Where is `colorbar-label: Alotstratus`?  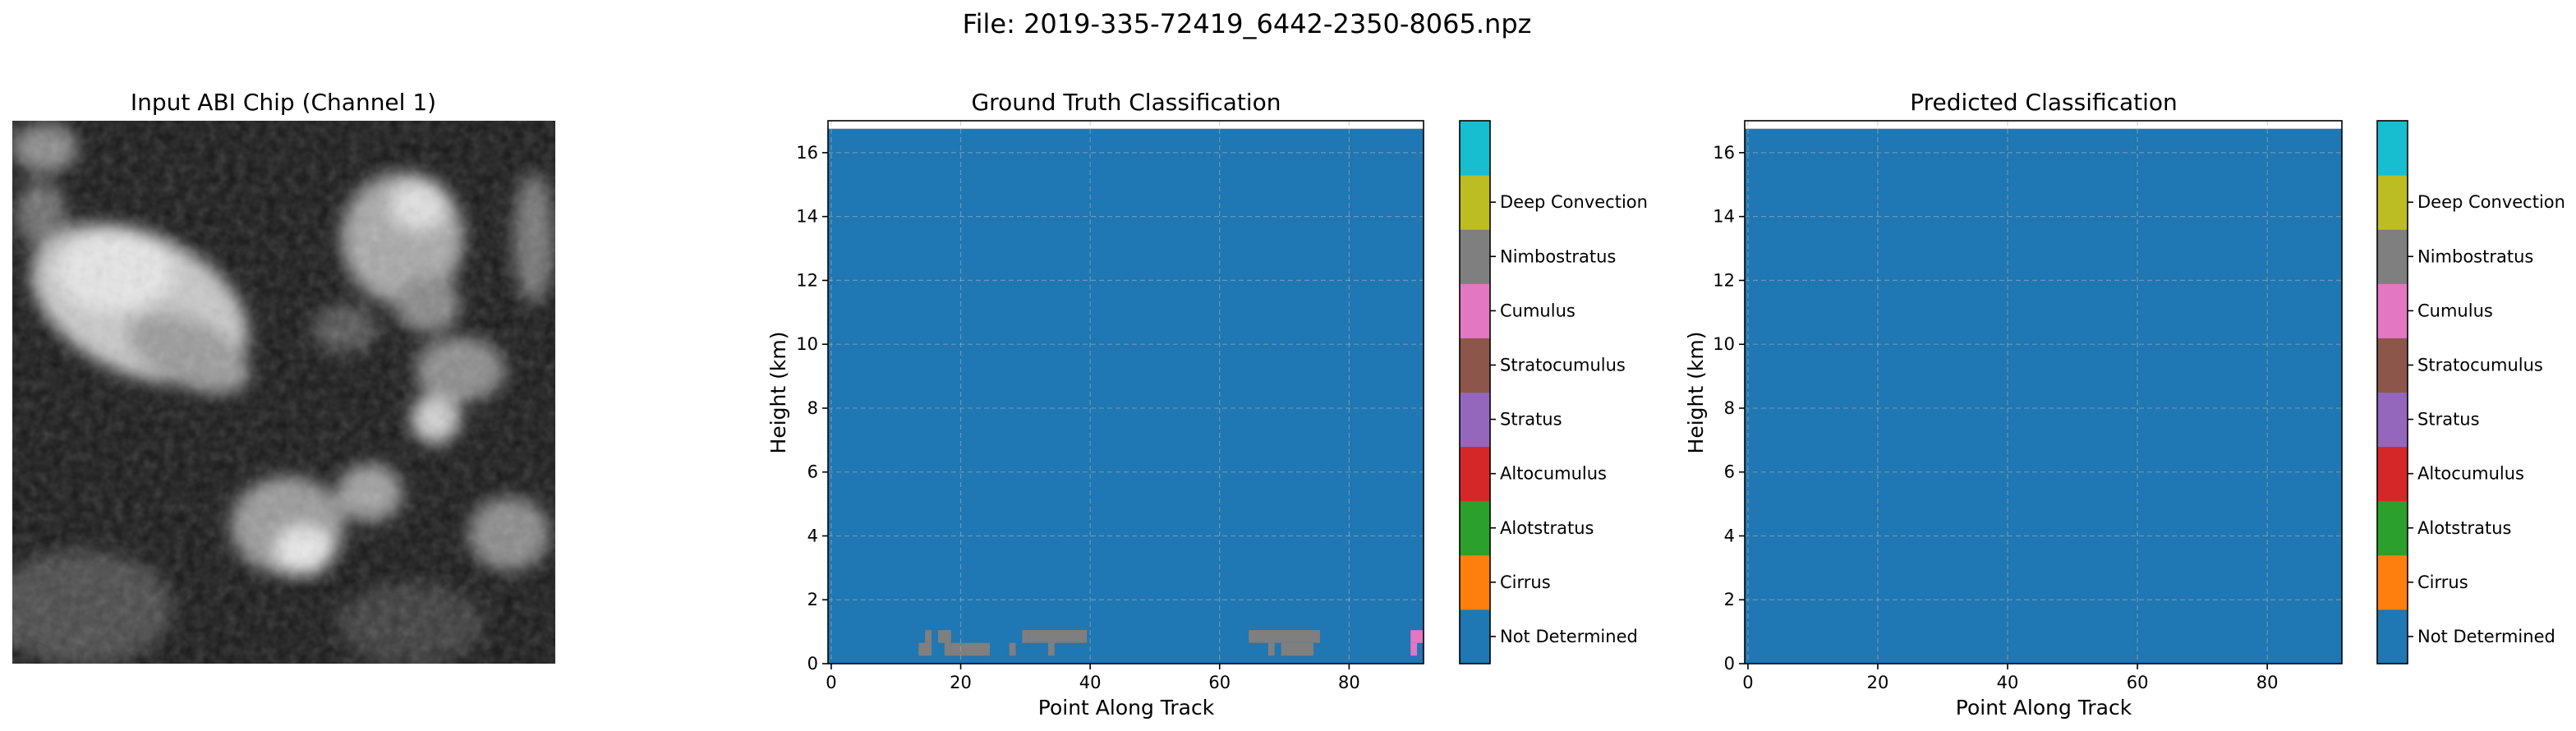
colorbar-label: Alotstratus is located at coordinates (1547, 528).